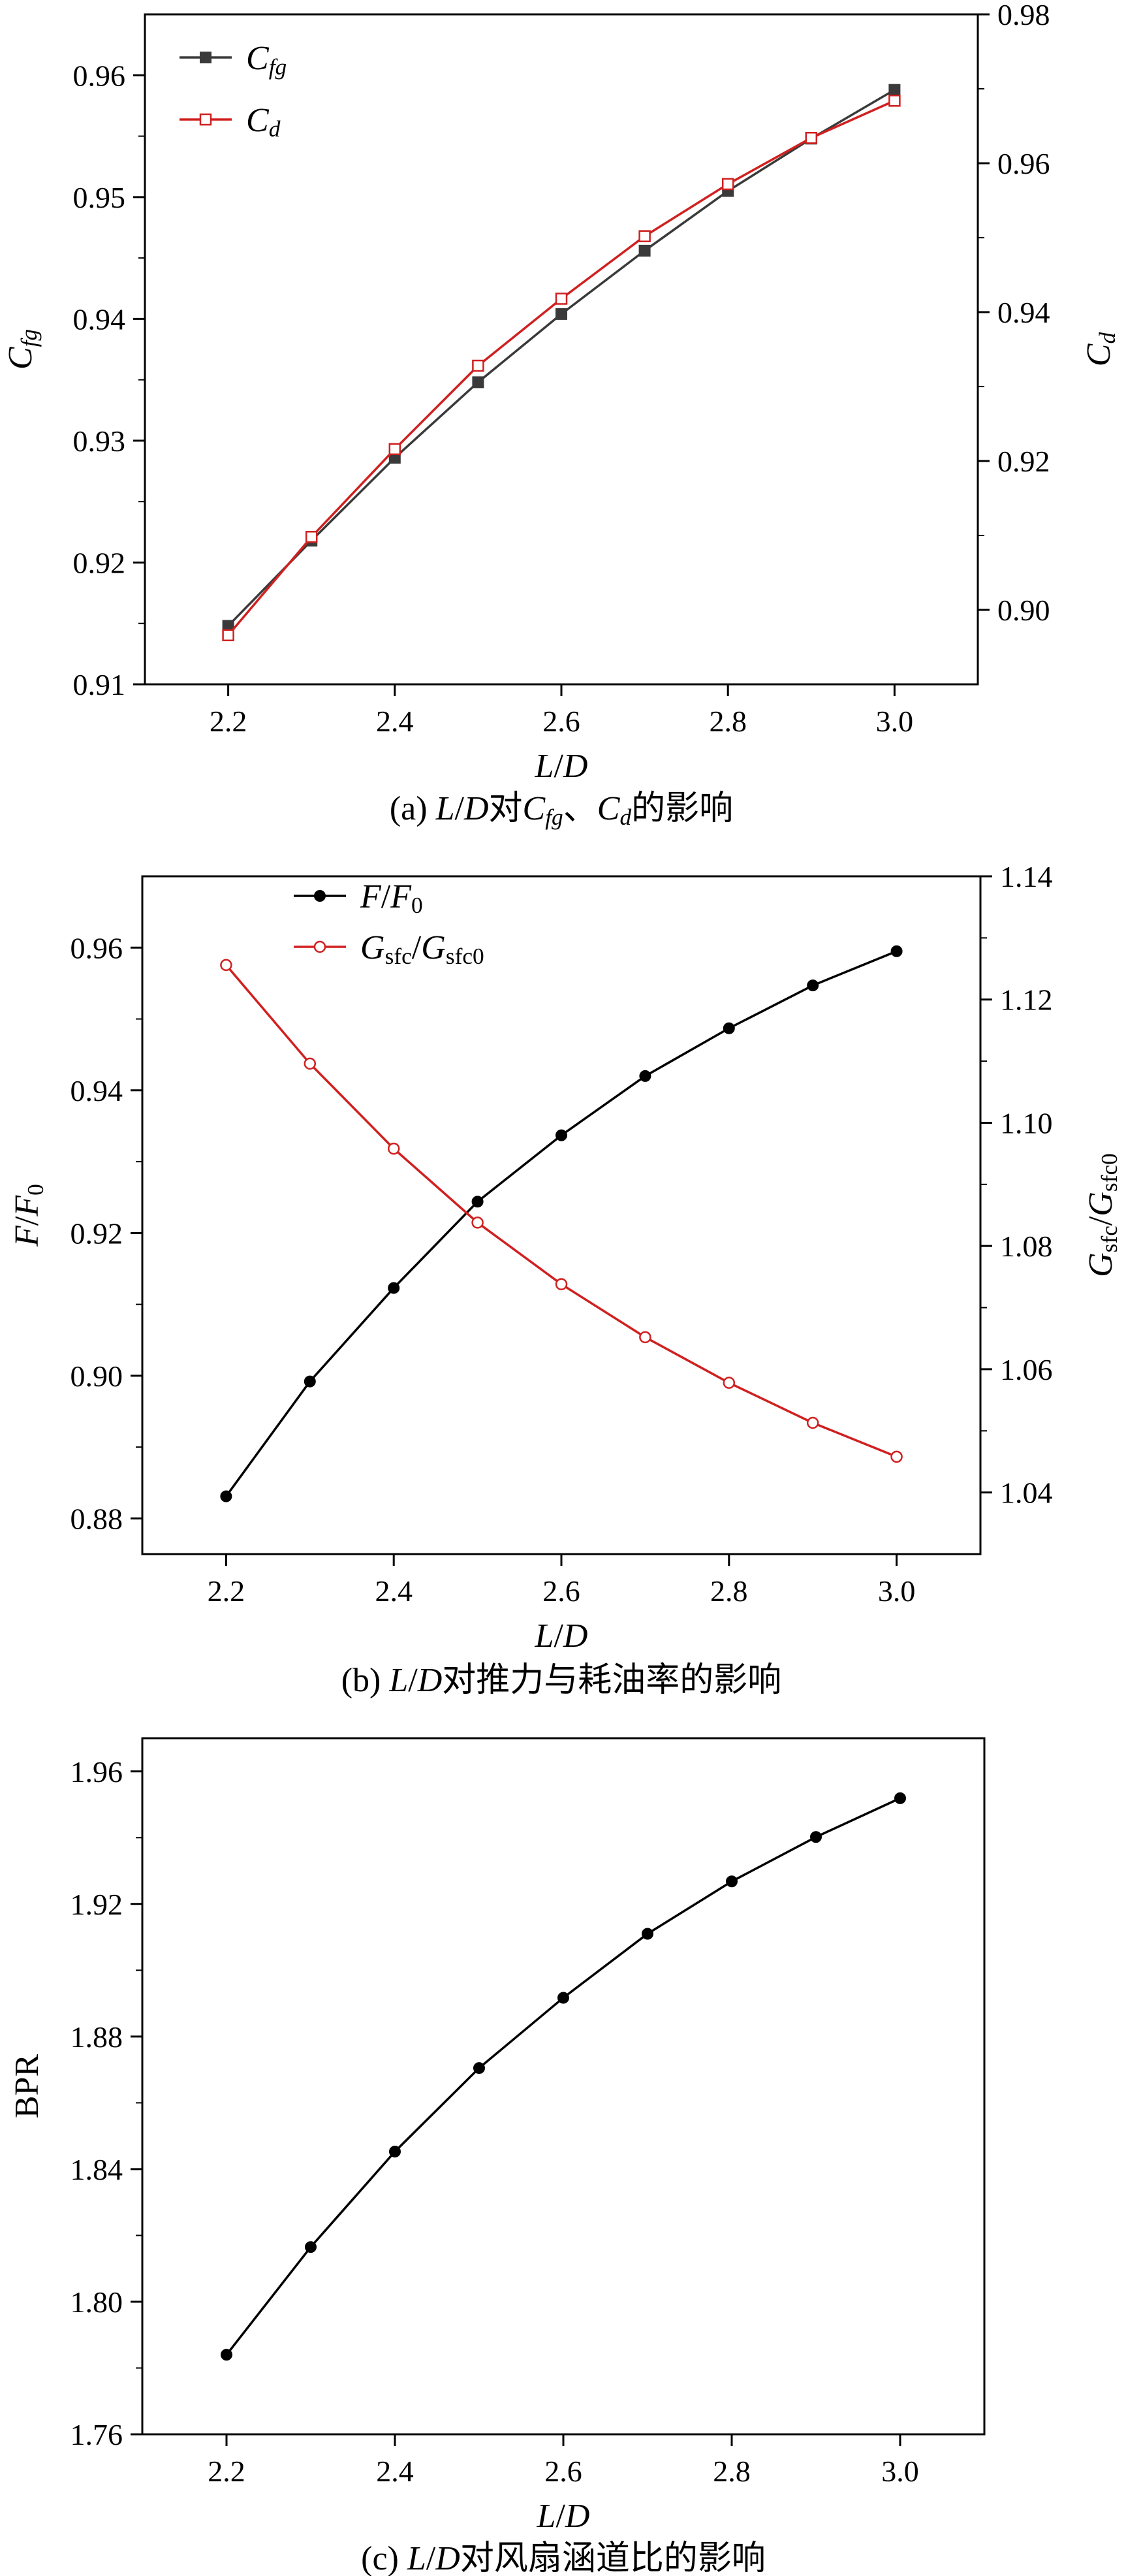 The height and width of the screenshot is (2576, 1126). Describe the element at coordinates (1026, 876) in the screenshot. I see `y-right-tick-label: 1.14` at that location.